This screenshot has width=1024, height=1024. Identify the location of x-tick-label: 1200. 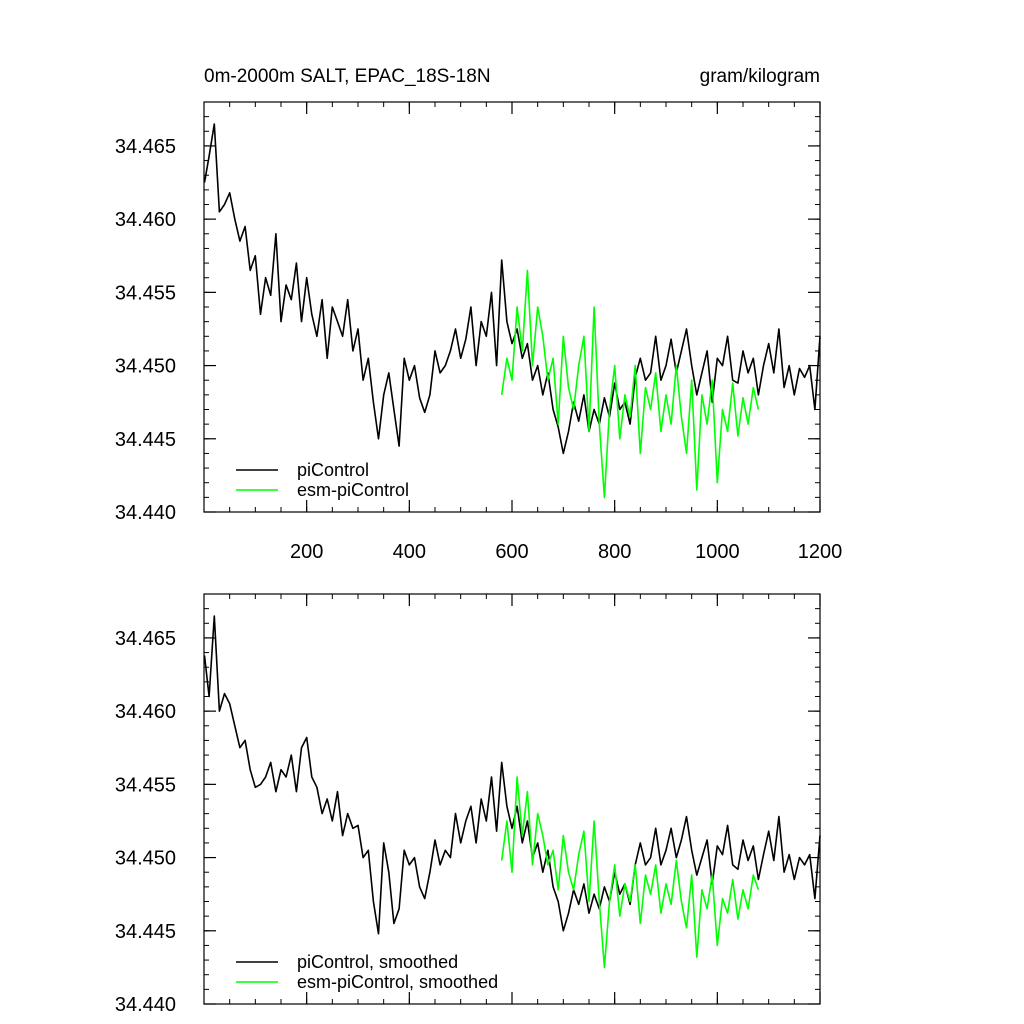
(820, 552).